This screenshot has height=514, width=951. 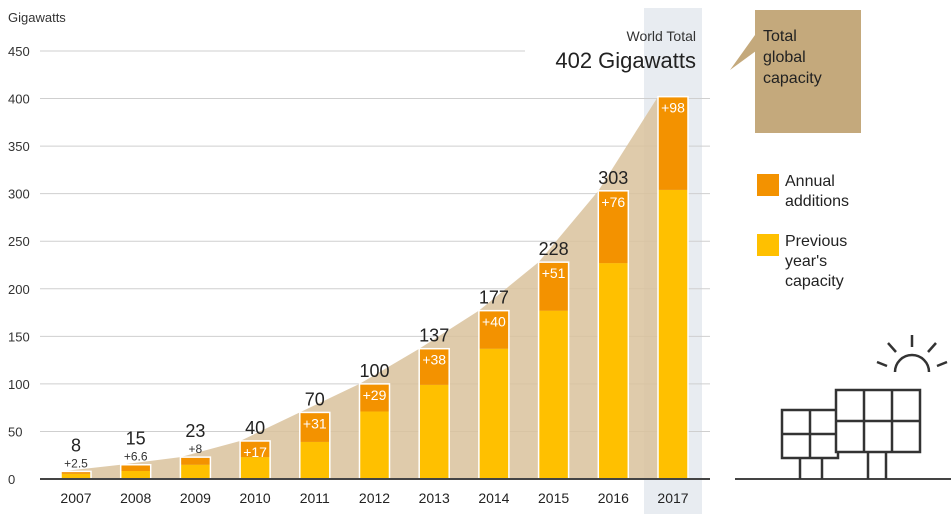 I want to click on solar-panels-sun-icon, so click(x=864, y=407).